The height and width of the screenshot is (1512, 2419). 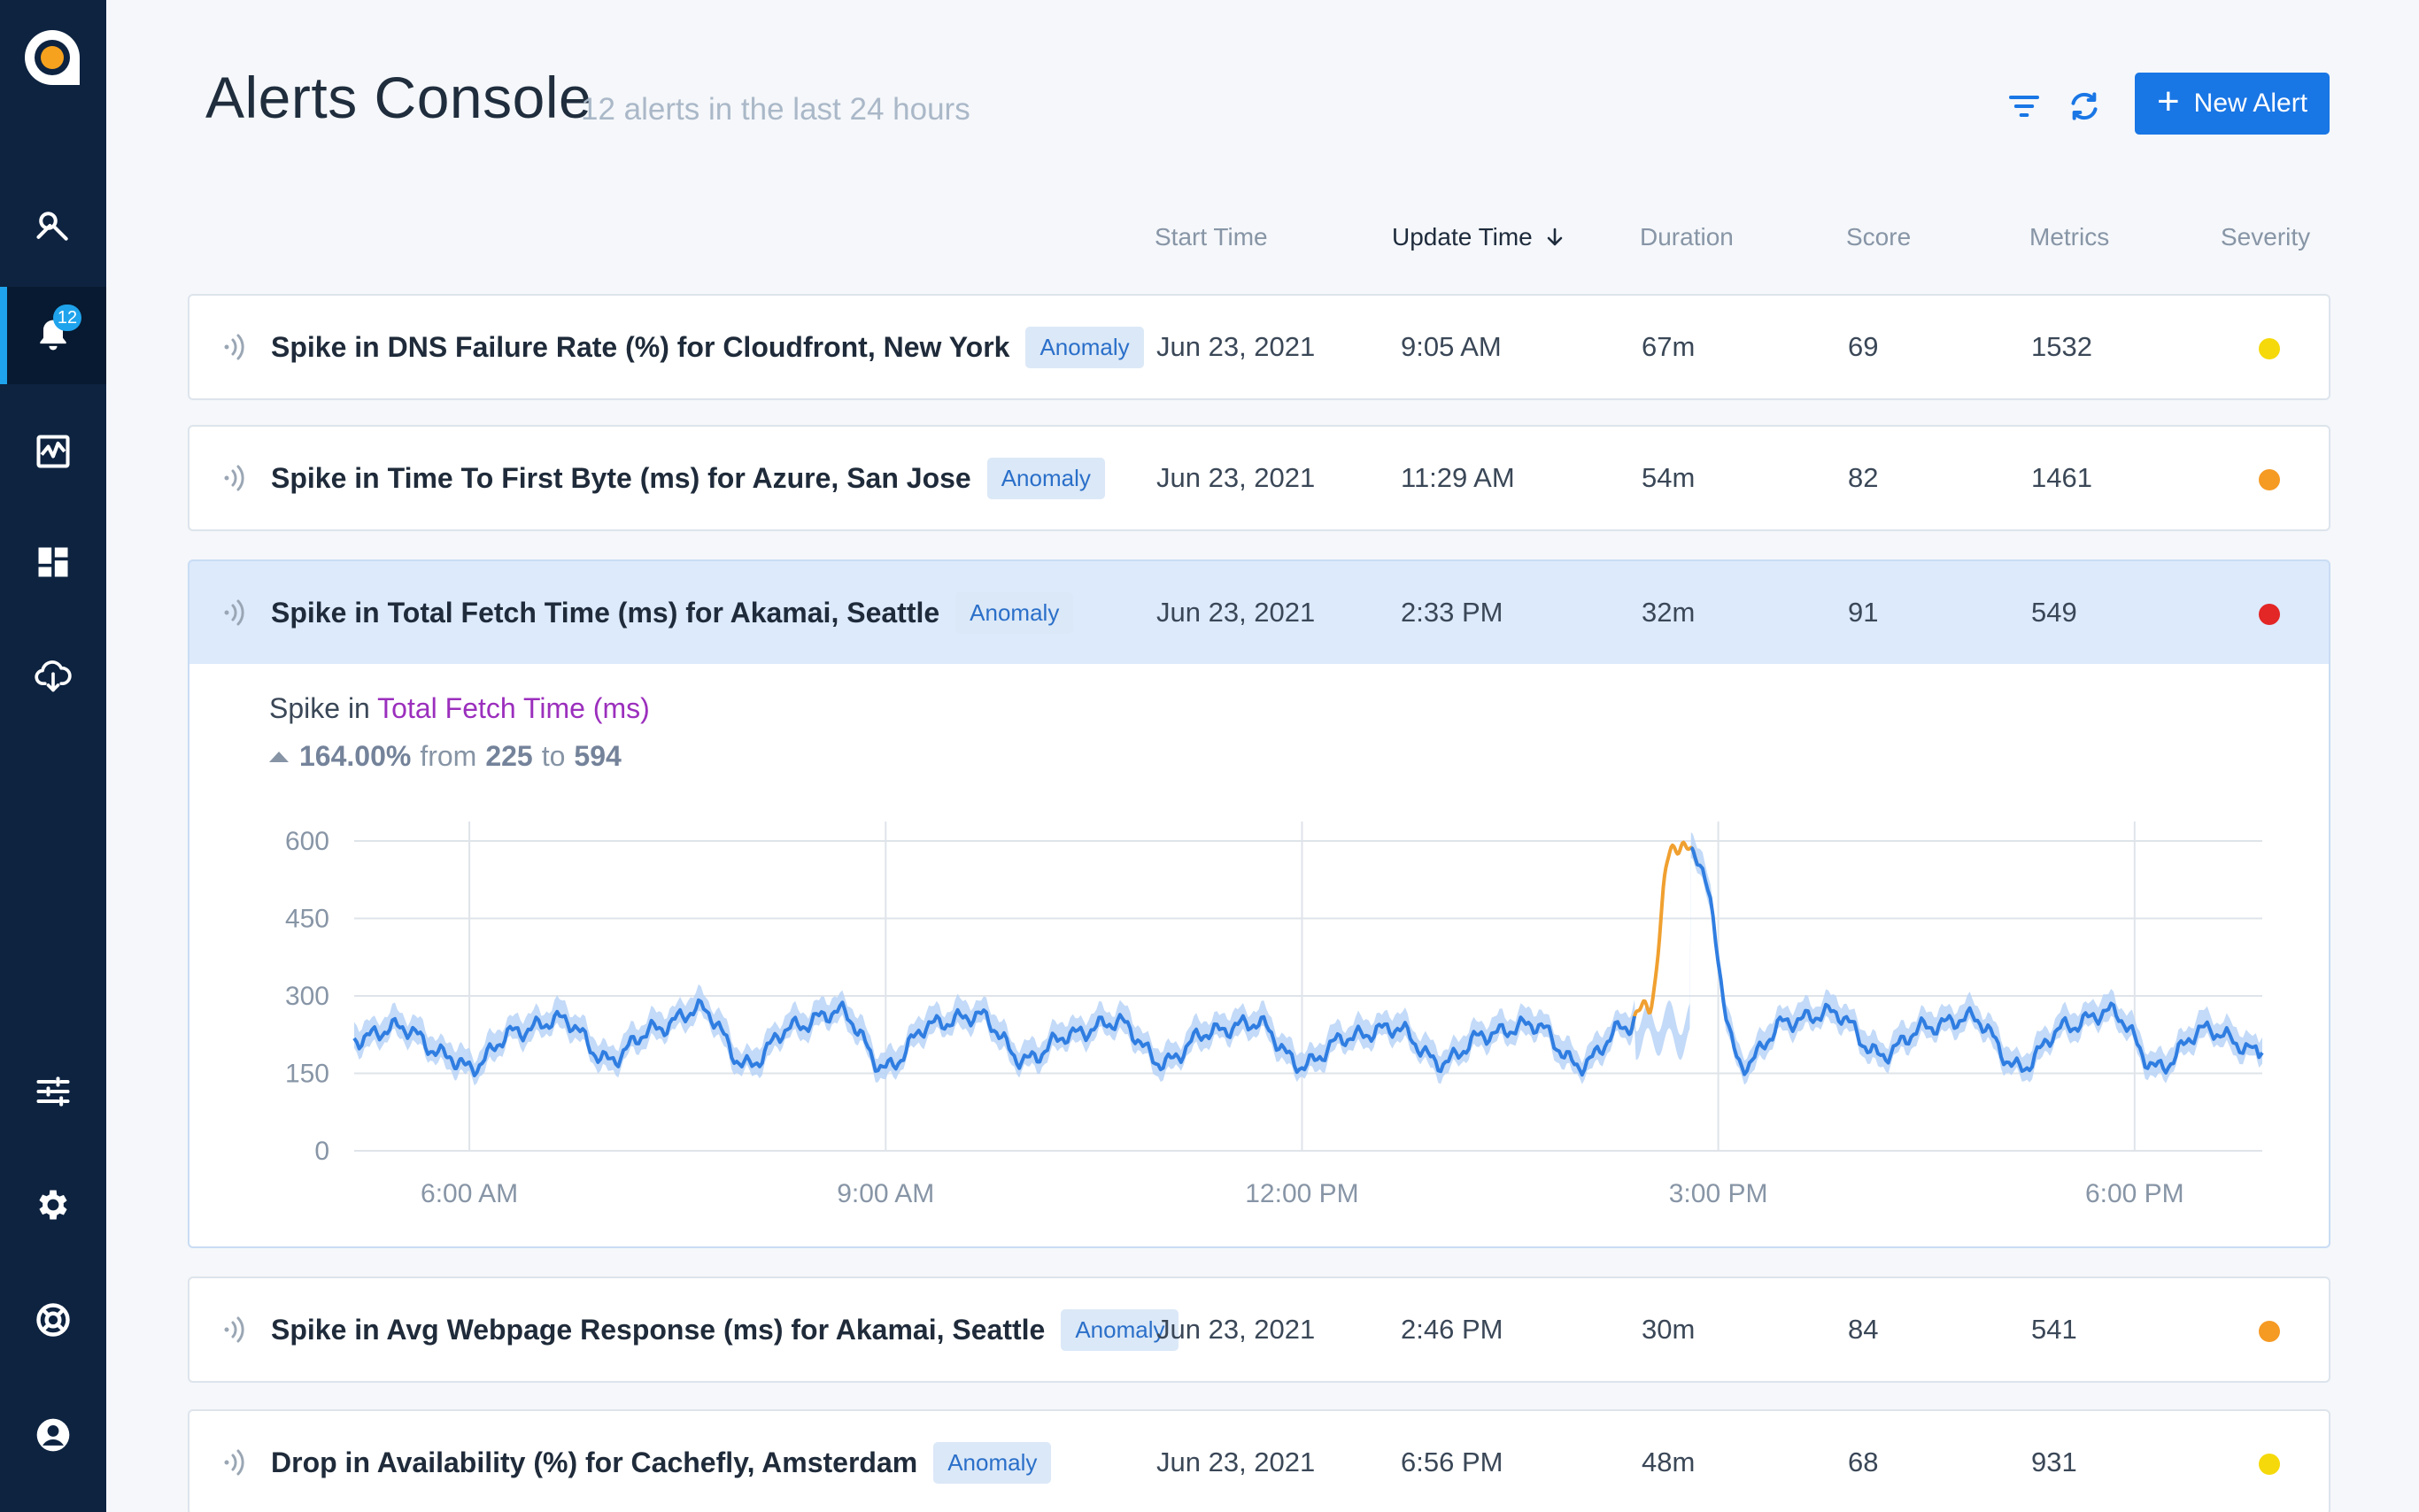 I want to click on duration-cell: 67m, so click(x=1669, y=346).